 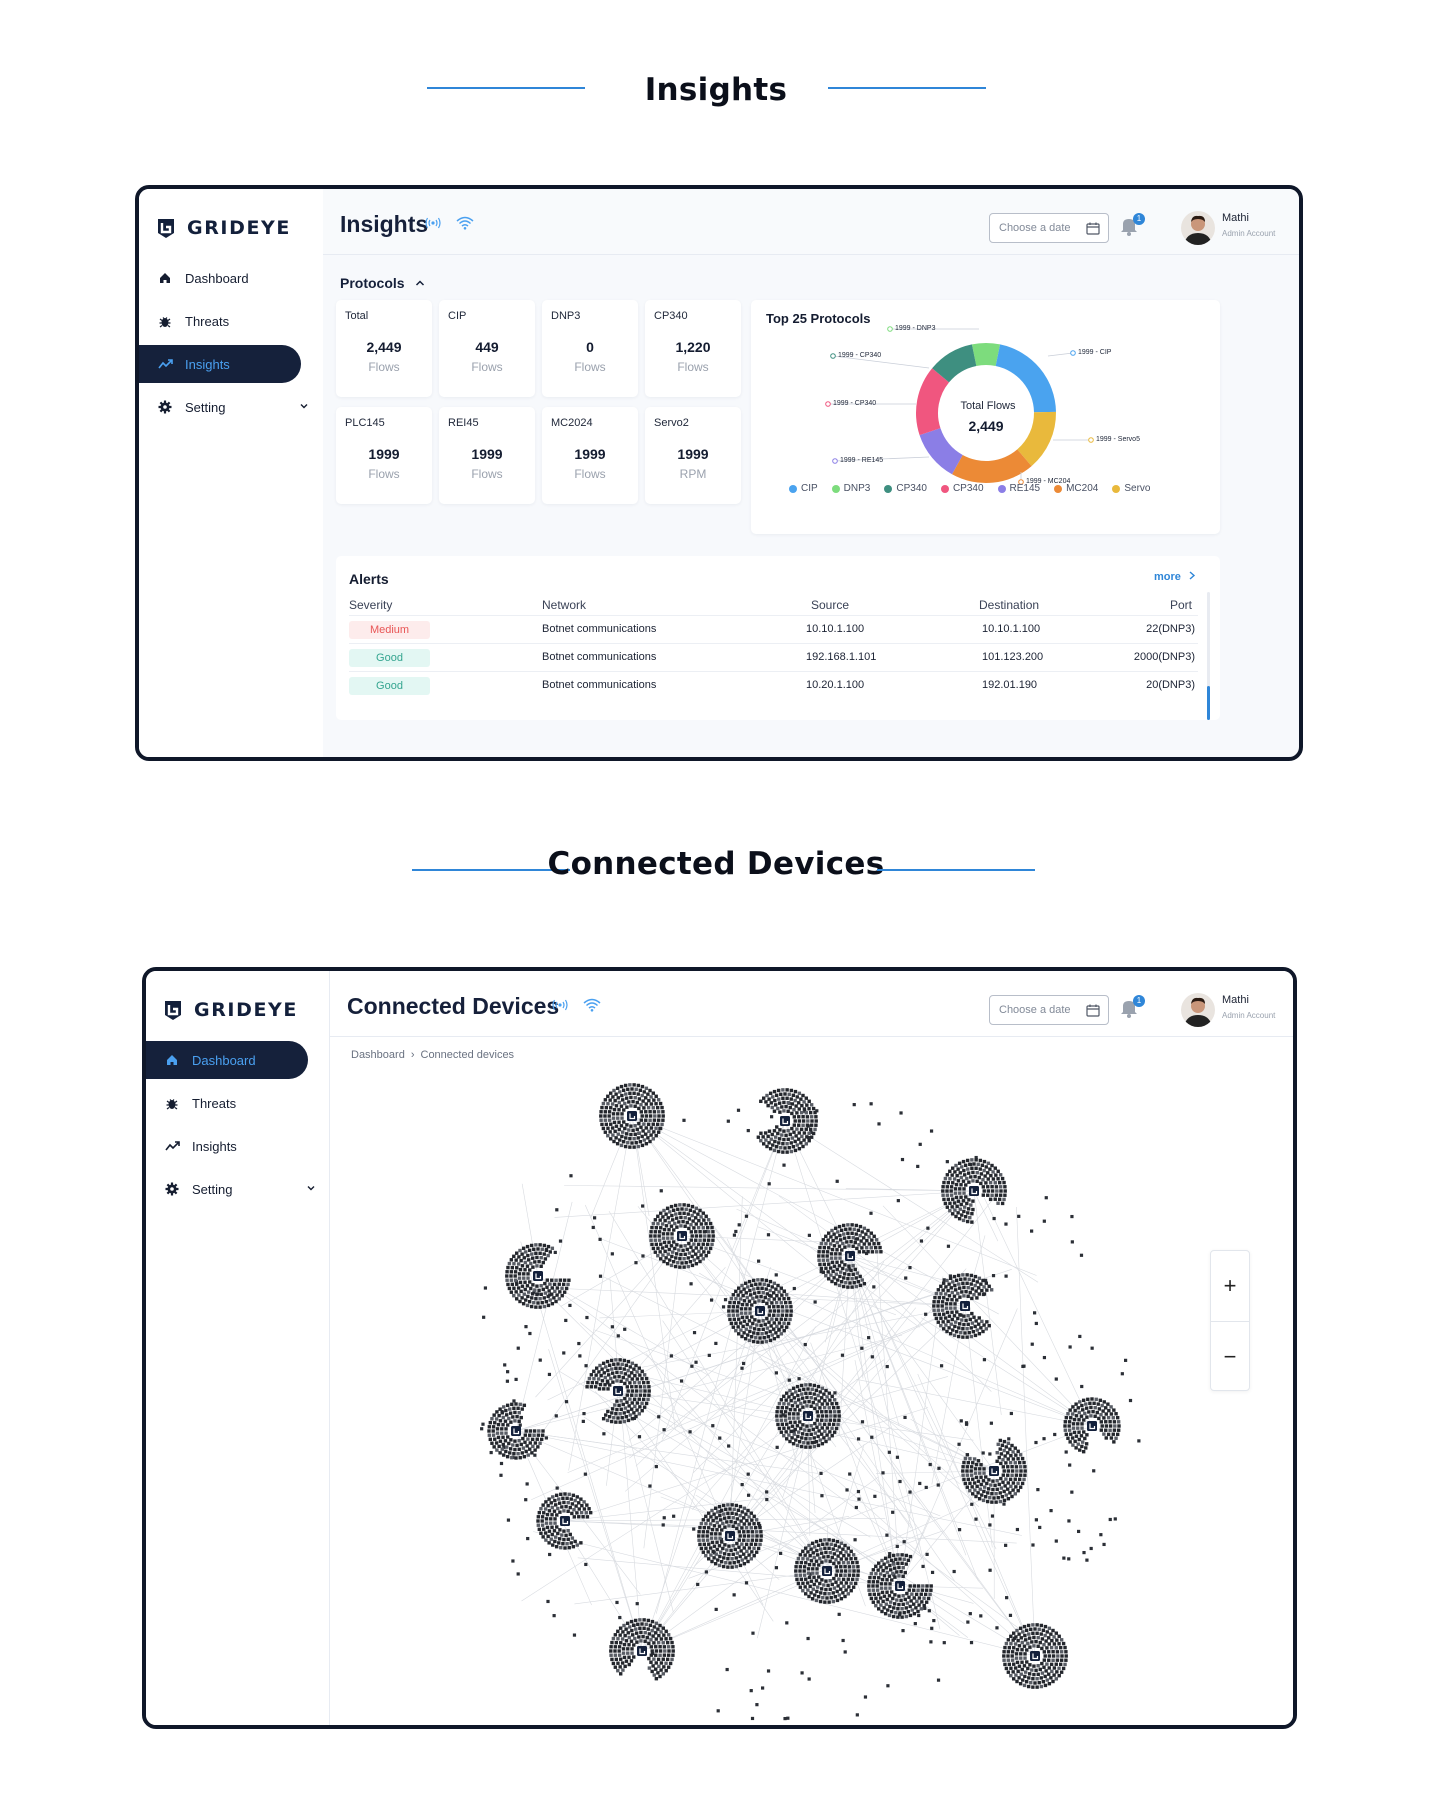 What do you see at coordinates (217, 278) in the screenshot?
I see `sidebar-item-label: Dashboard` at bounding box center [217, 278].